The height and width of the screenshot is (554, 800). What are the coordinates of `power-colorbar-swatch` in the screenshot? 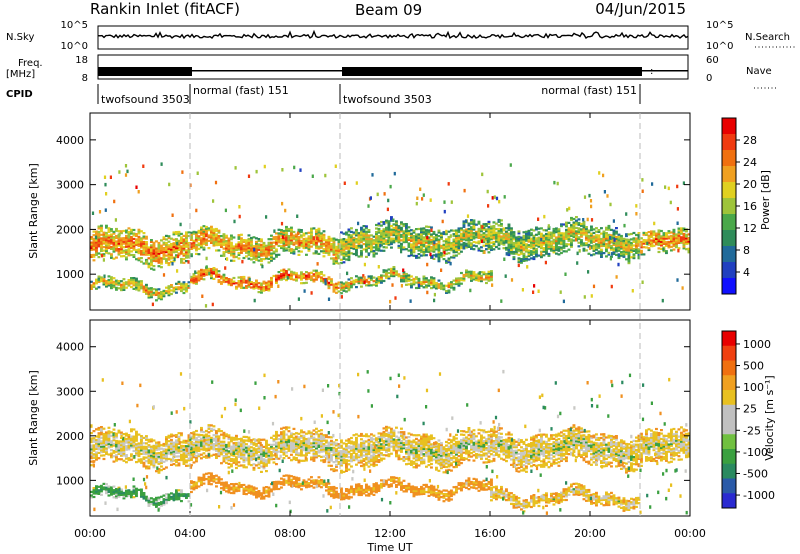 It's located at (729, 286).